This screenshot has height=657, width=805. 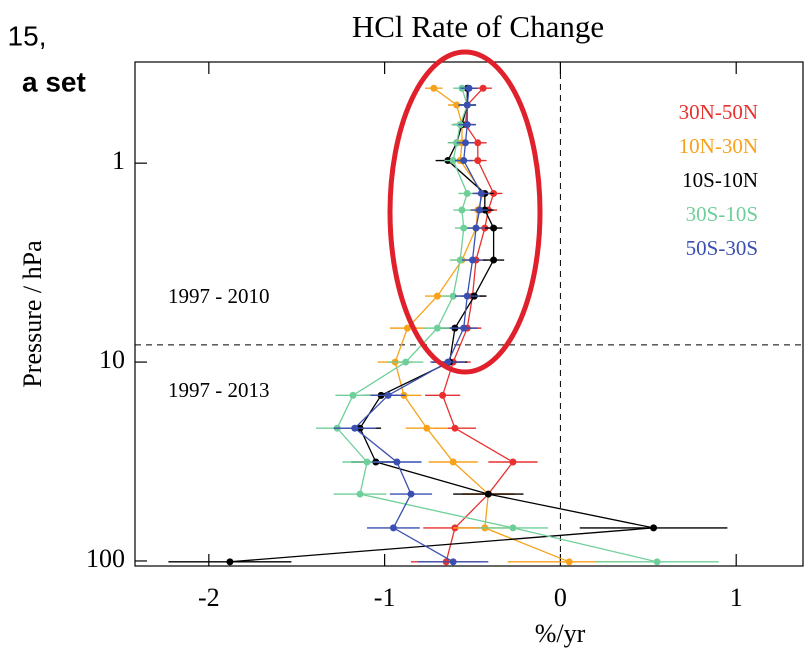 I want to click on series-line, so click(x=477, y=324).